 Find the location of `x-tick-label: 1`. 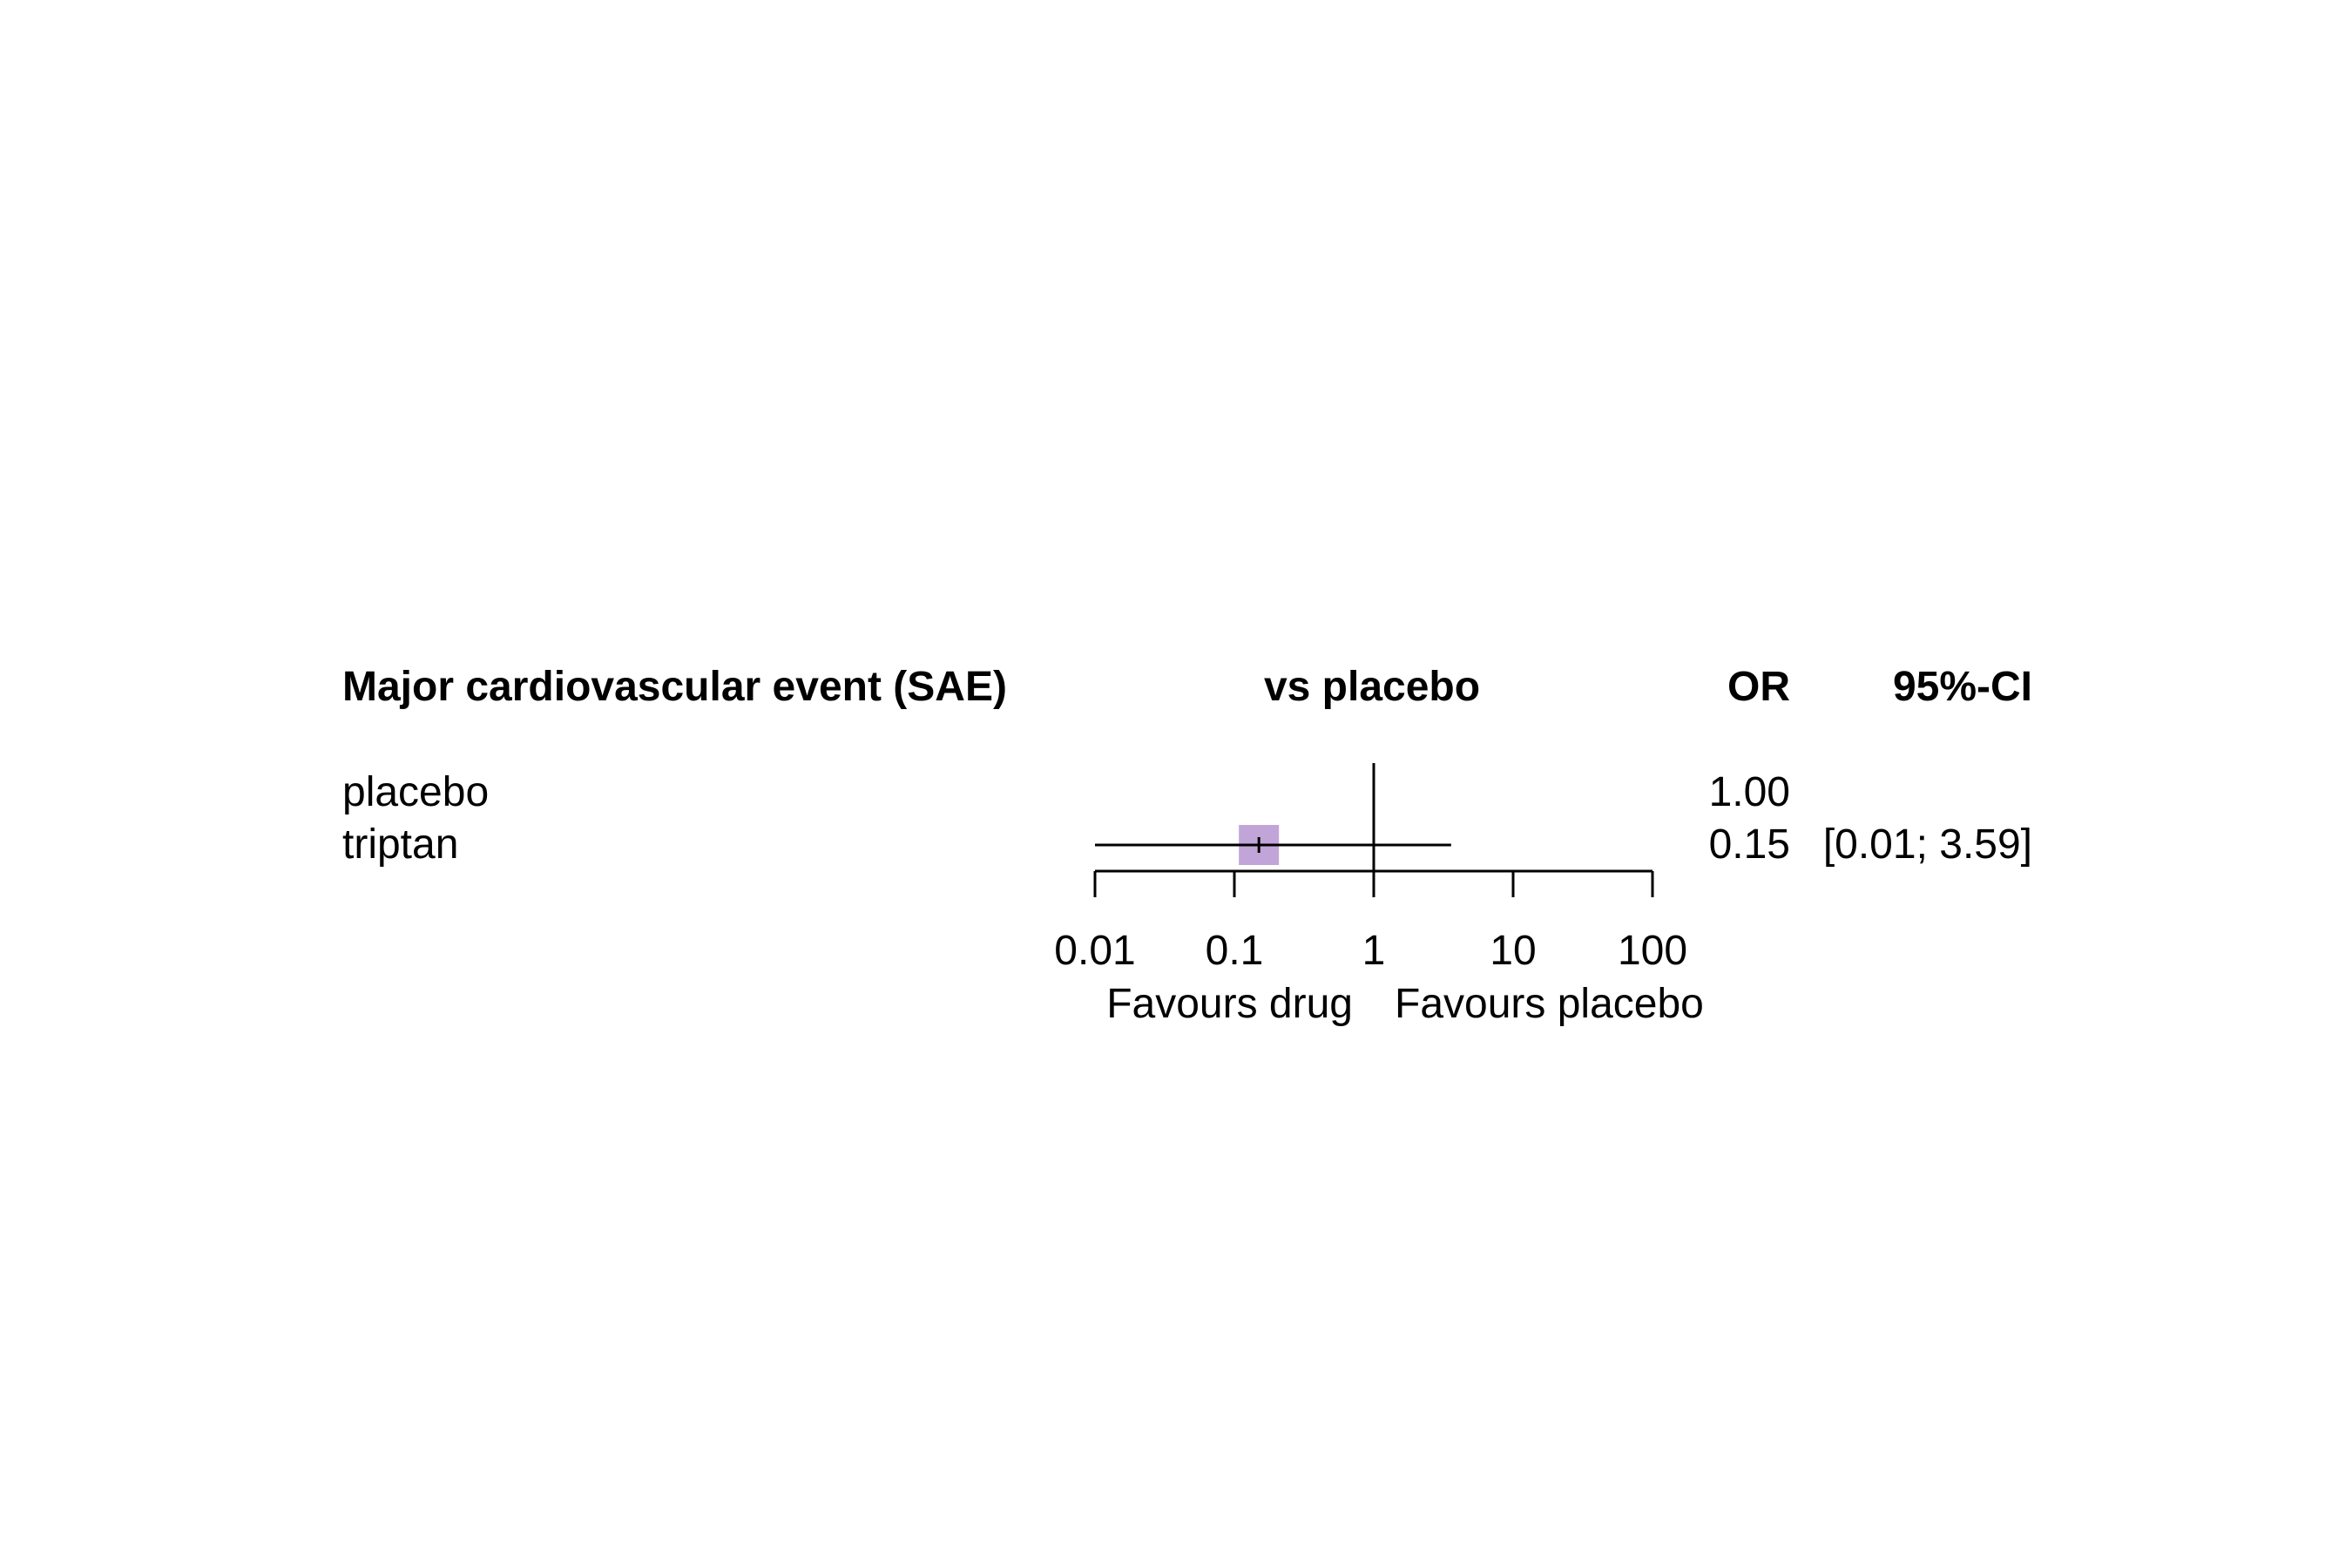

x-tick-label: 1 is located at coordinates (1374, 951).